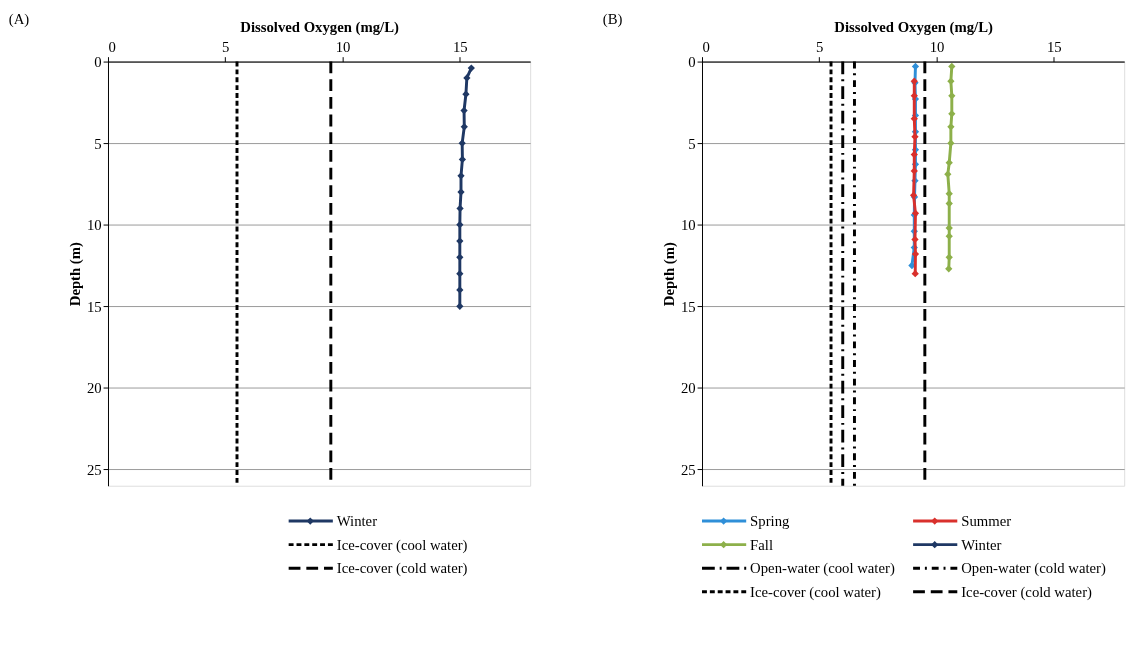 The width and height of the screenshot is (1135, 647). Describe the element at coordinates (770, 520) in the screenshot. I see `legend-label: Spring` at that location.